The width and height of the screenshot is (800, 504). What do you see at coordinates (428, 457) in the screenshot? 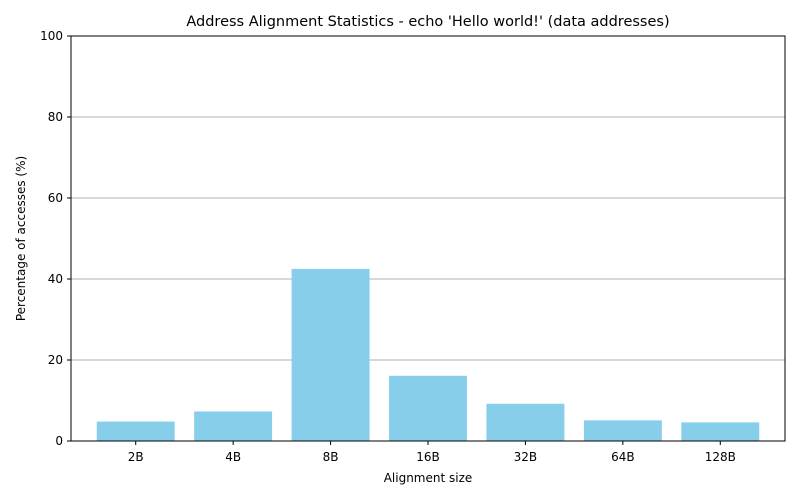
I see `x-tick-label: 16B` at bounding box center [428, 457].